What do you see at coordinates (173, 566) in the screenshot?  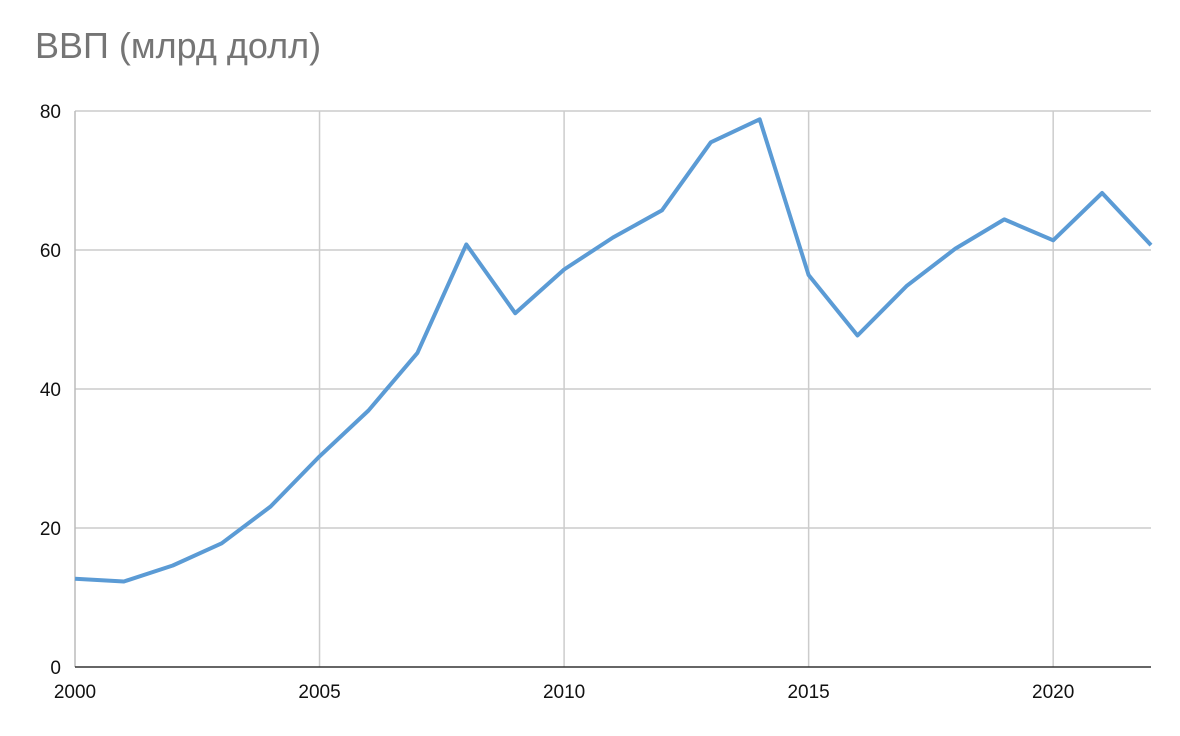 I see `data-point-2002` at bounding box center [173, 566].